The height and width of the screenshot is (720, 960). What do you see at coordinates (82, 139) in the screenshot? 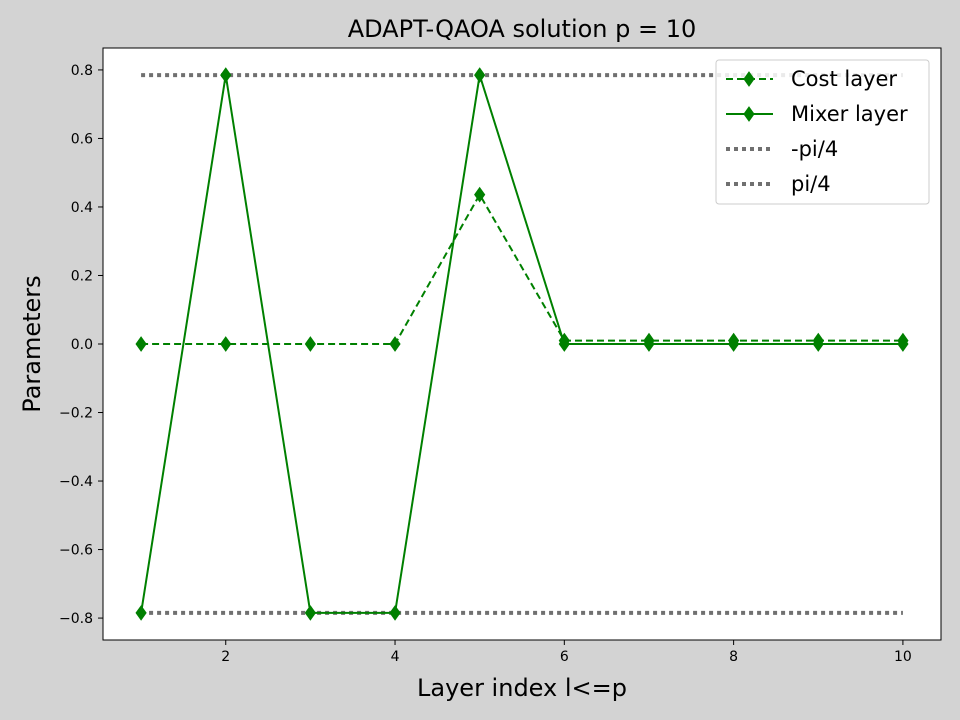
I see `y-tick-label: 0.6` at bounding box center [82, 139].